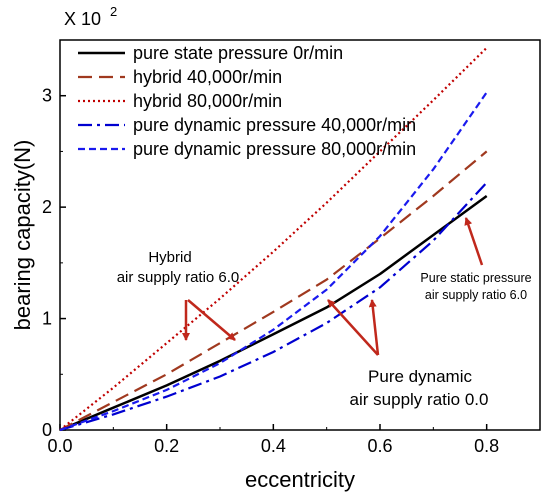 The image size is (550, 502). Describe the element at coordinates (294, 440) in the screenshot. I see `x-ticks: 0.0 0.2 0.4 0.6 0.8` at that location.